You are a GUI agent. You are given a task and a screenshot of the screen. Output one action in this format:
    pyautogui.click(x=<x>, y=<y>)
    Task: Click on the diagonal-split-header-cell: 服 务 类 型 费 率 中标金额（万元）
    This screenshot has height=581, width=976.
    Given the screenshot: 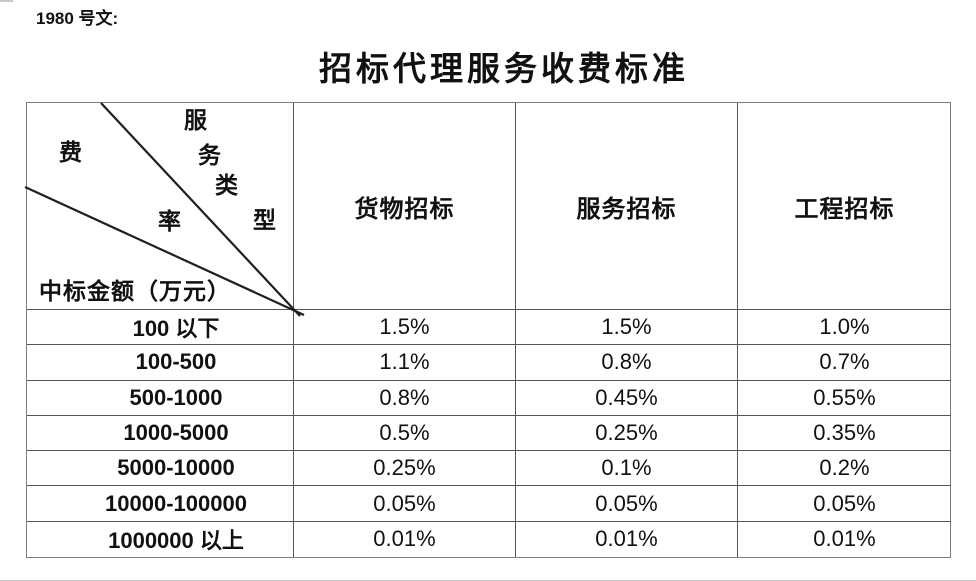 What is the action you would take?
    pyautogui.click(x=164, y=209)
    